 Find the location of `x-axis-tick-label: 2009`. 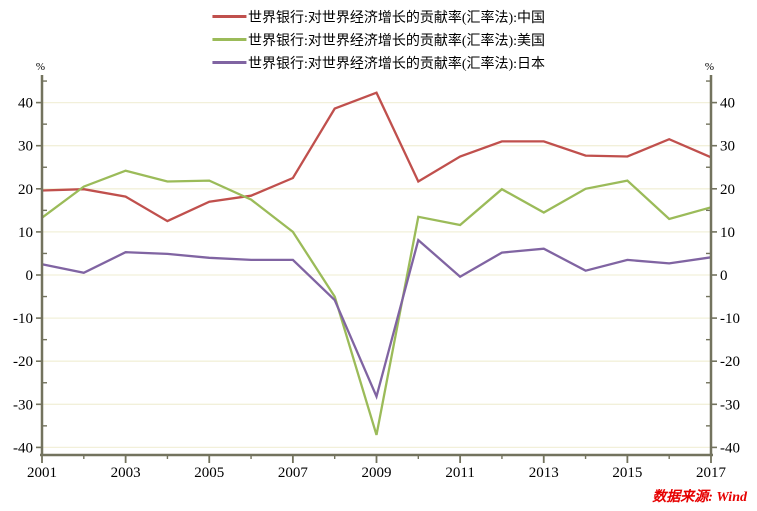

x-axis-tick-label: 2009 is located at coordinates (377, 473).